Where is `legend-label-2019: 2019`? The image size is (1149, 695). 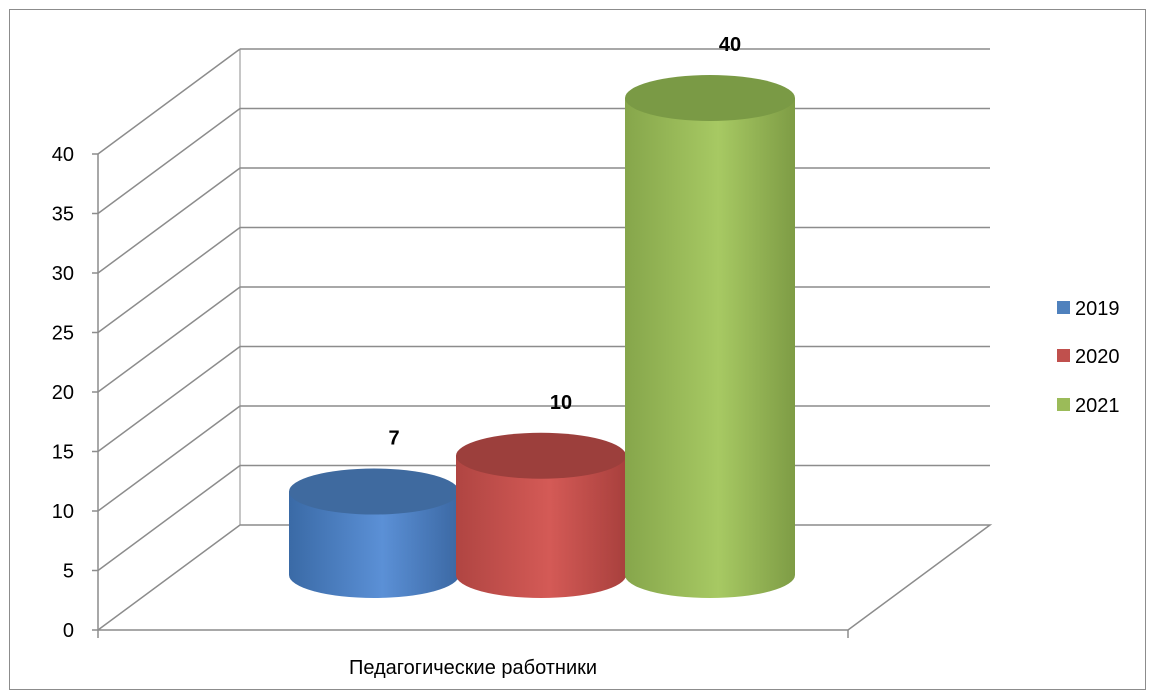 legend-label-2019: 2019 is located at coordinates (1097, 309).